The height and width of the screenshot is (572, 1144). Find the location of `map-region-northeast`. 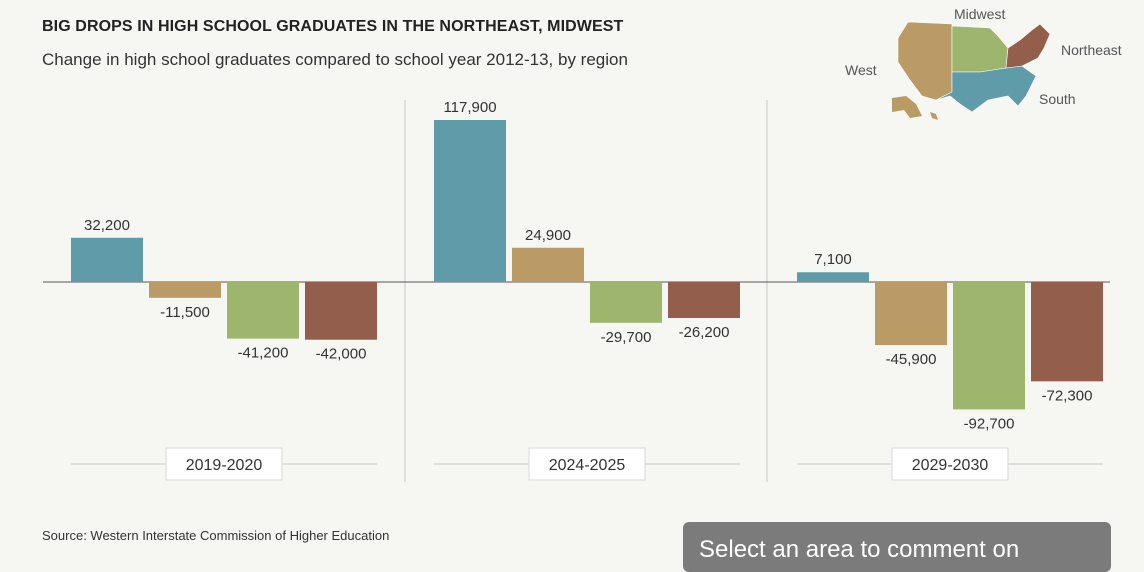

map-region-northeast is located at coordinates (1028, 46).